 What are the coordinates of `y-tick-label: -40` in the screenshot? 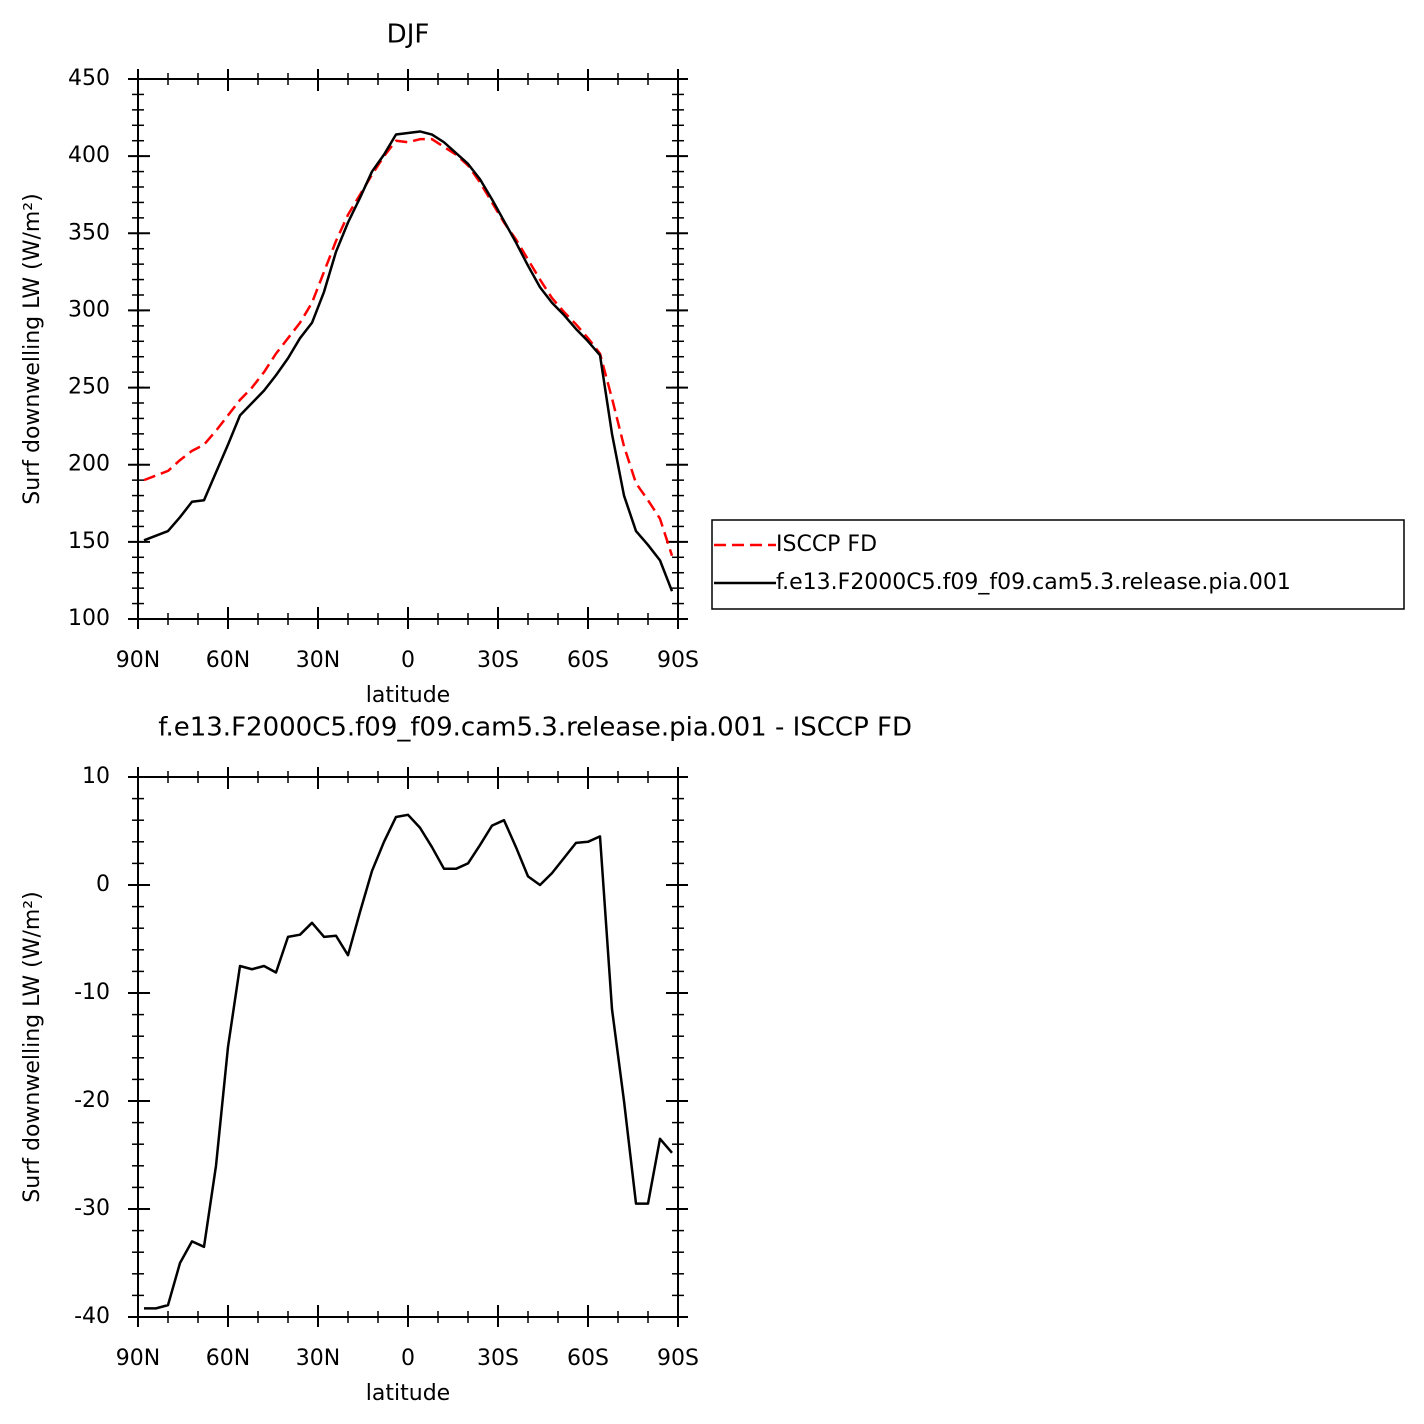 It's located at (92, 1316).